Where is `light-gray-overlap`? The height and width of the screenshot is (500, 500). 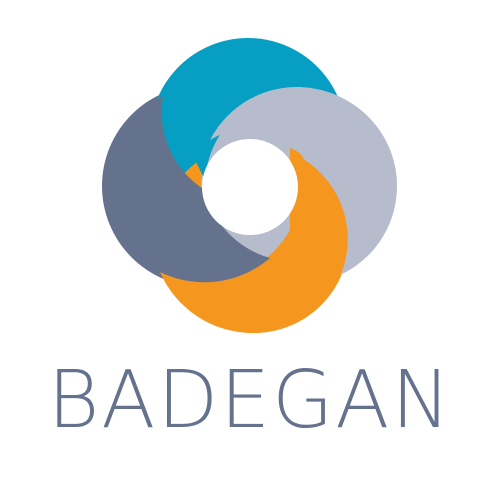 light-gray-overlap is located at coordinates (303, 179).